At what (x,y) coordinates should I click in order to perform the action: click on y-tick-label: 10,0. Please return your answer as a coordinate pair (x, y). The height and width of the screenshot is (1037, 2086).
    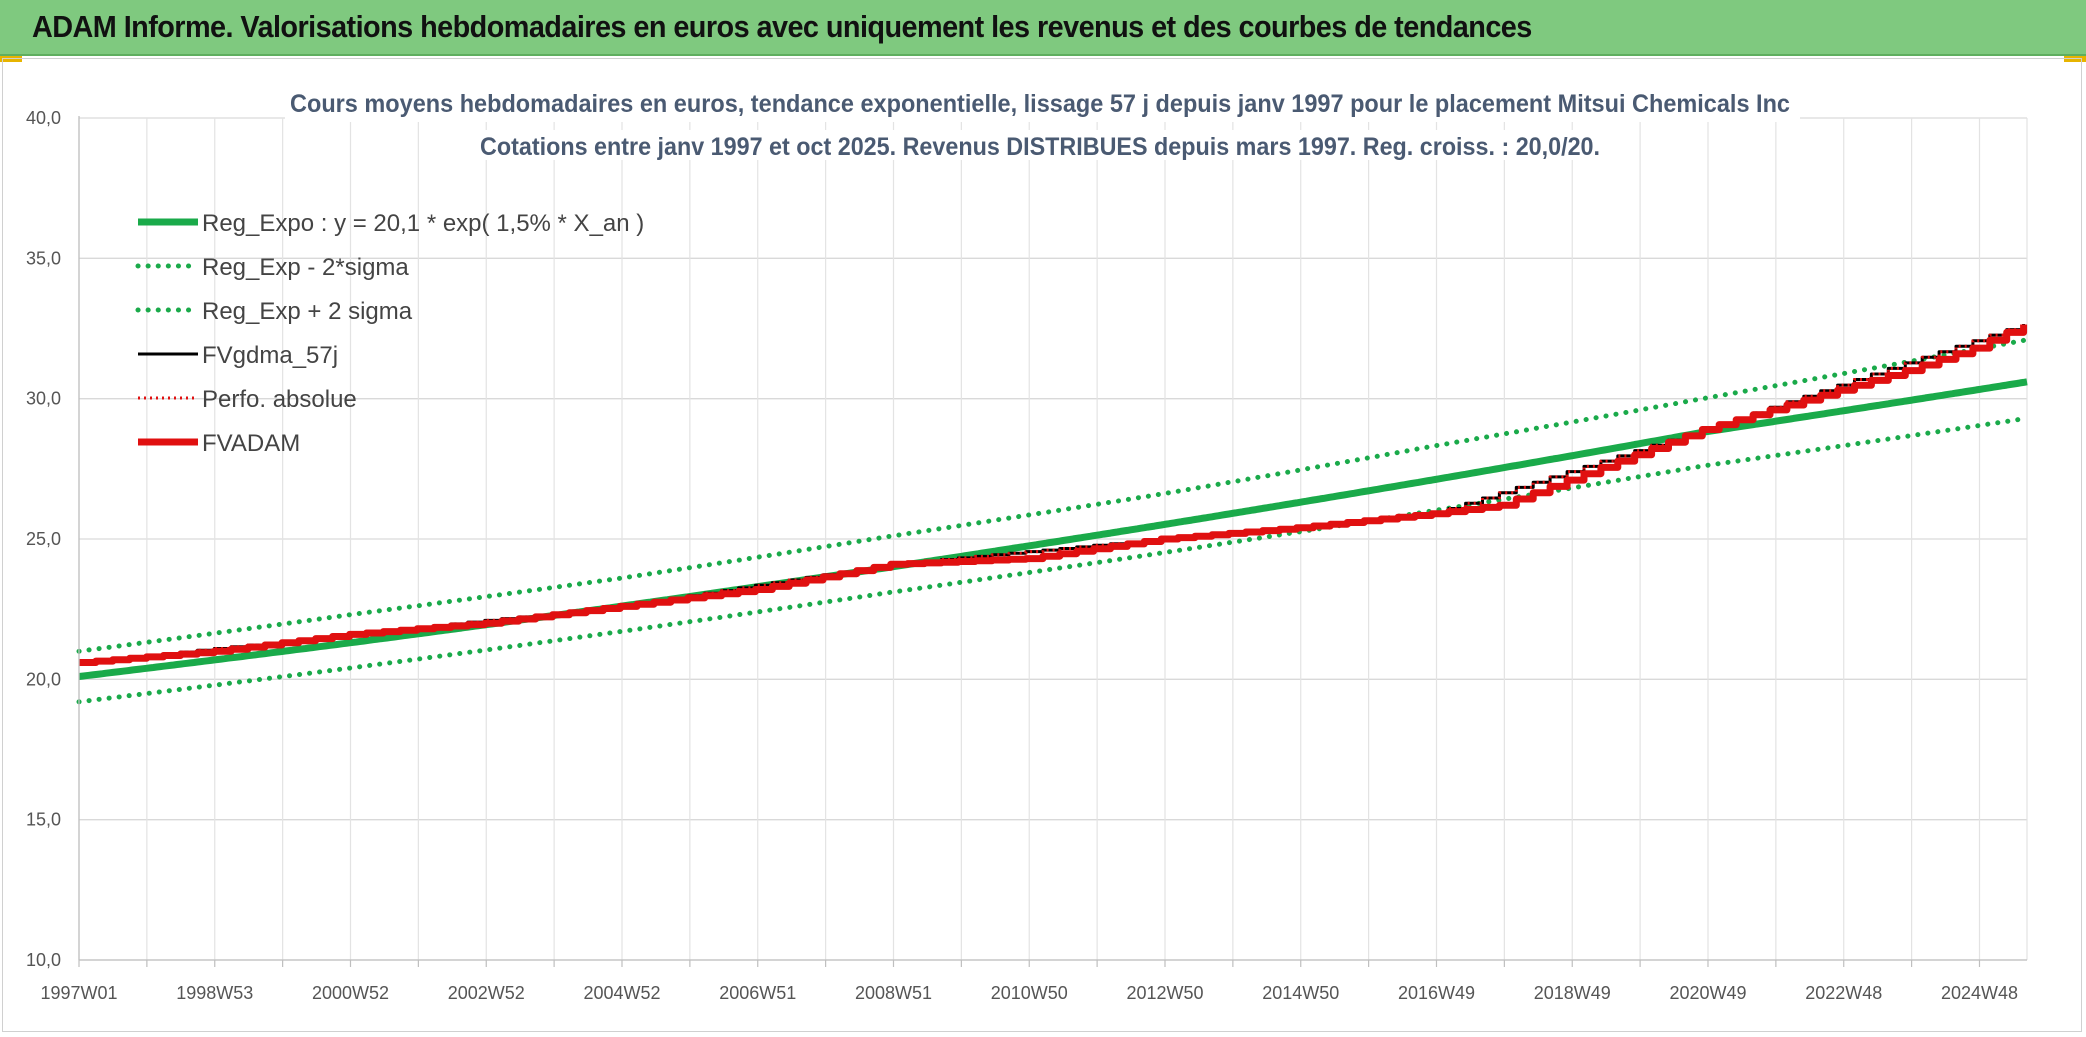
    Looking at the image, I should click on (43, 960).